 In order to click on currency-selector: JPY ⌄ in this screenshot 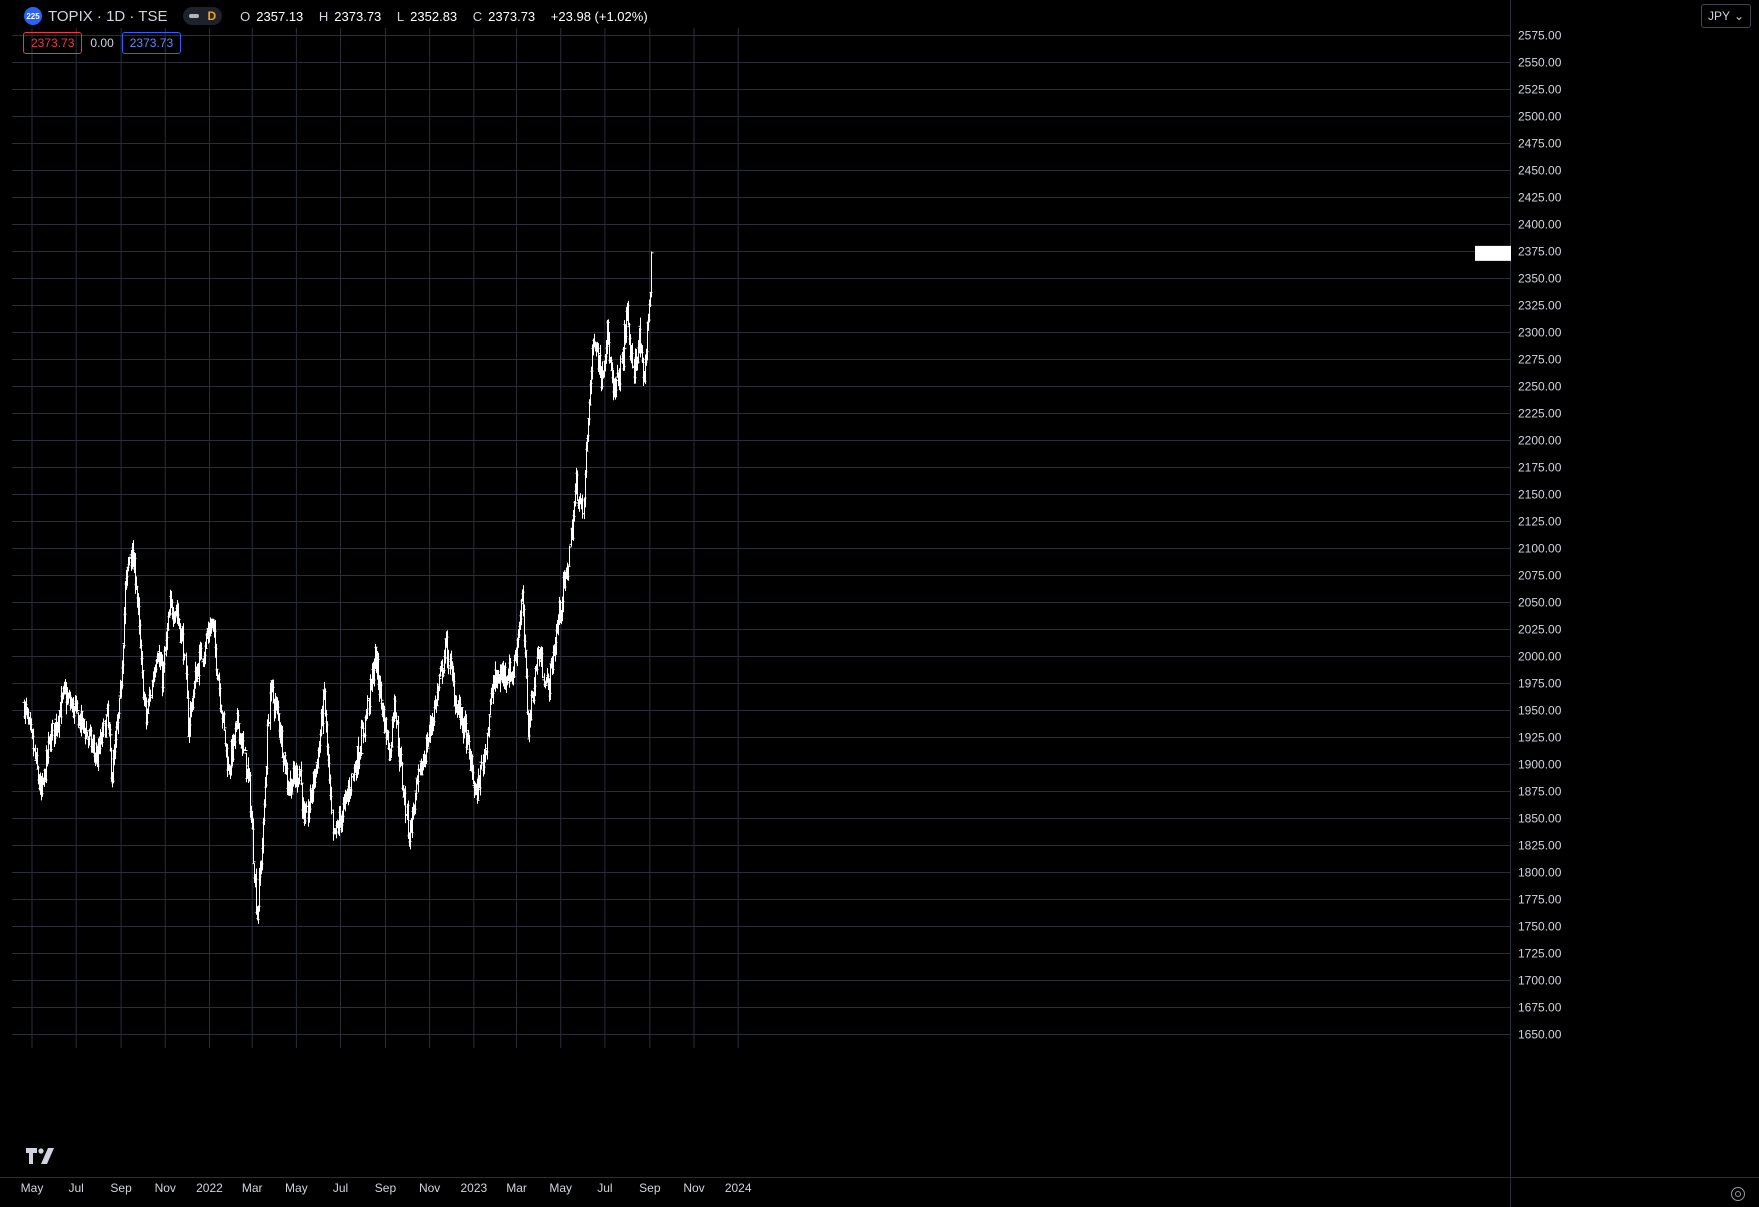, I will do `click(1726, 16)`.